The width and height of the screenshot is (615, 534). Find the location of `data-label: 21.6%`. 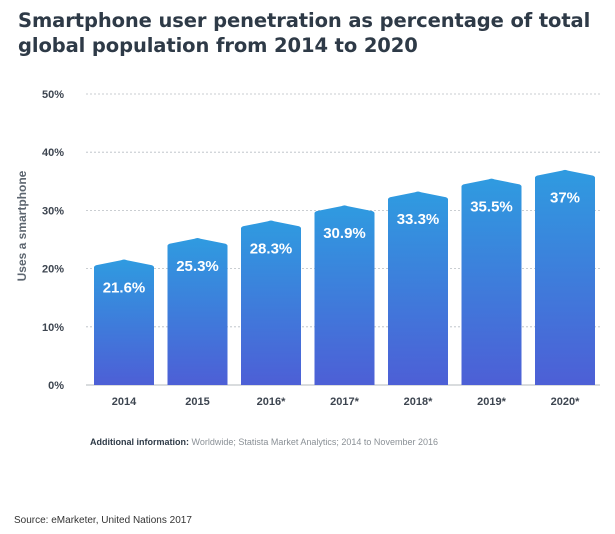

data-label: 21.6% is located at coordinates (124, 287).